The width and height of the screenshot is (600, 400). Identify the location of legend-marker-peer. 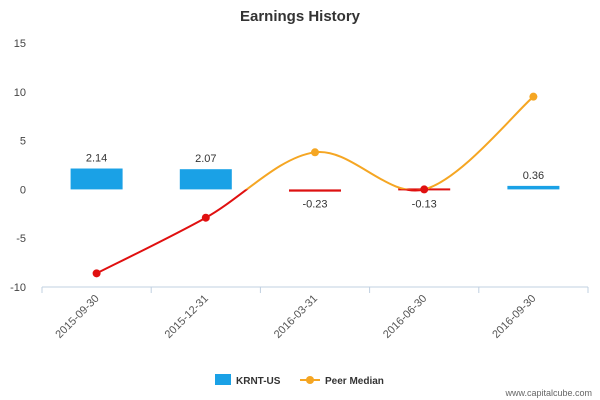
(310, 380).